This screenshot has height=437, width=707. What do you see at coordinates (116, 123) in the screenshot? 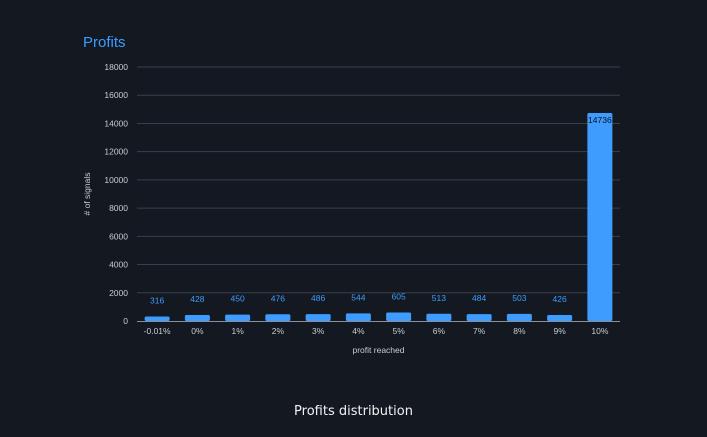
I see `y-tick-label: 14000` at bounding box center [116, 123].